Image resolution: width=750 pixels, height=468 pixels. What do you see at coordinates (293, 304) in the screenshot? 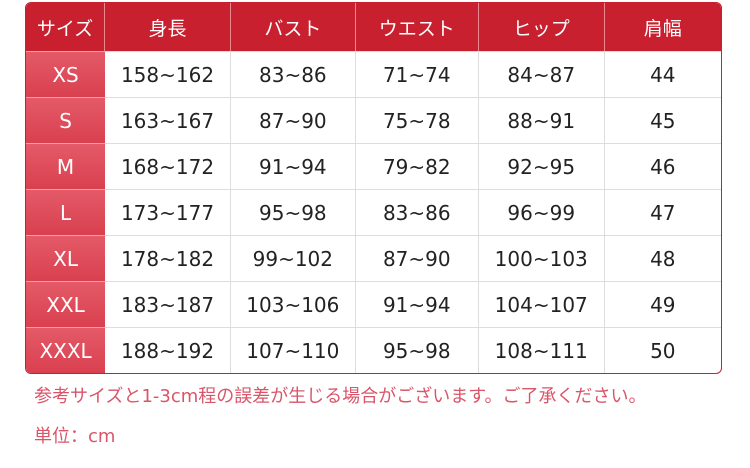
I see `table-cell: 103~106` at bounding box center [293, 304].